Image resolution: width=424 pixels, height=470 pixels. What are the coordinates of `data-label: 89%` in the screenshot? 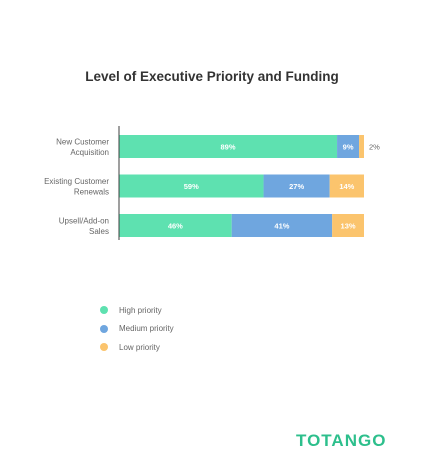 It's located at (228, 147).